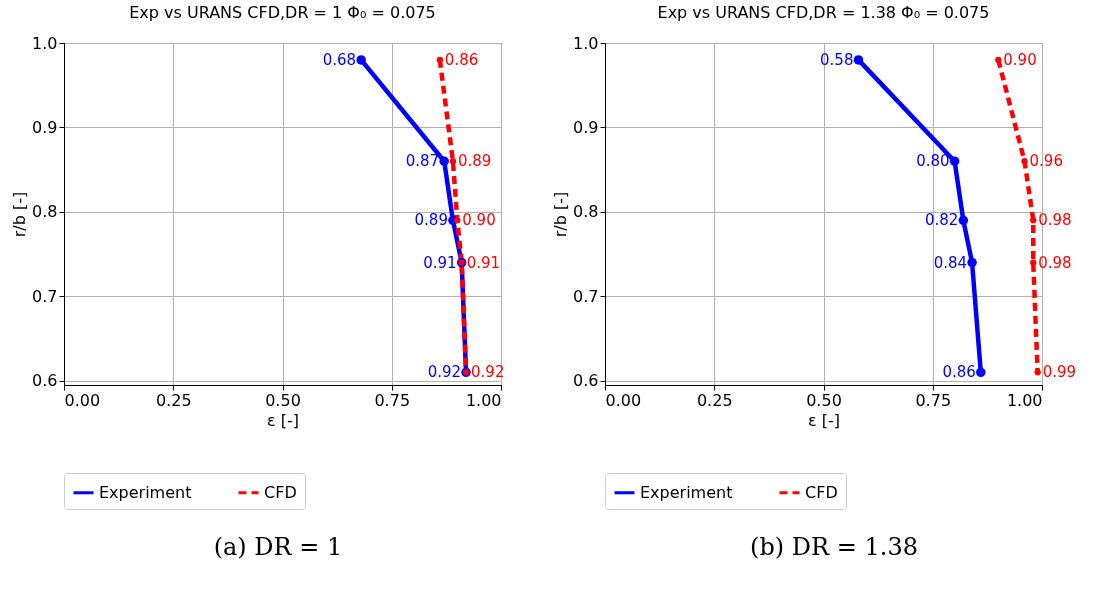 The height and width of the screenshot is (601, 1112). I want to click on annotation: 0.80, so click(932, 161).